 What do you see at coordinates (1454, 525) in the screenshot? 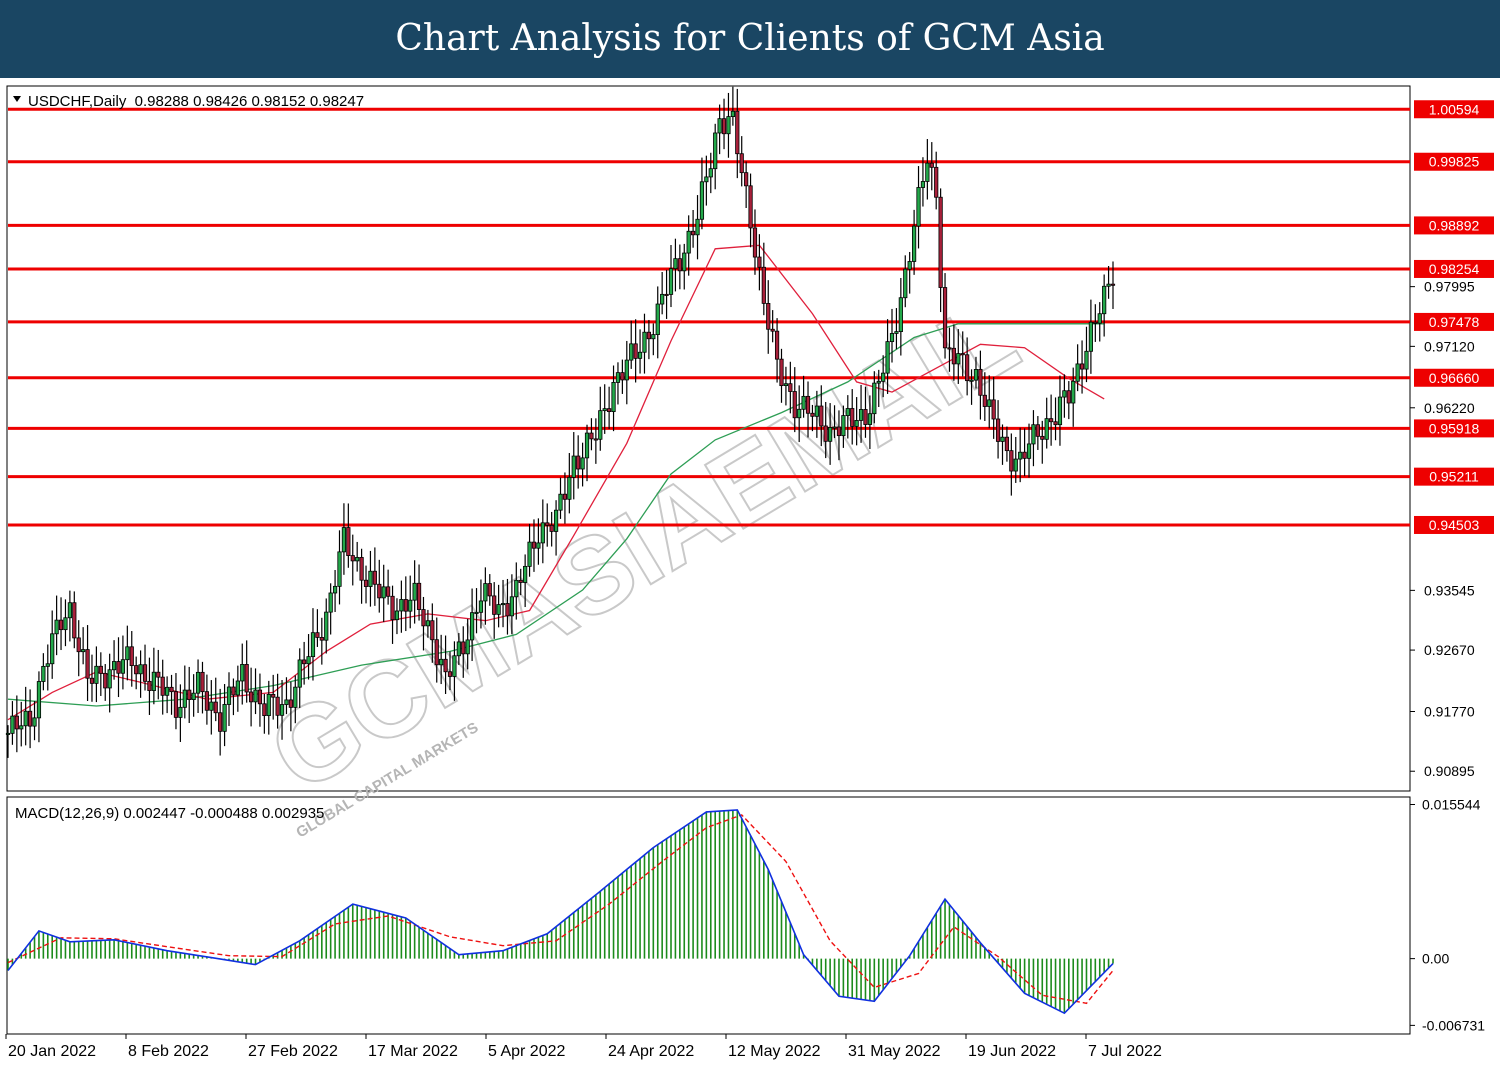
I see `level-label: 0.94503` at bounding box center [1454, 525].